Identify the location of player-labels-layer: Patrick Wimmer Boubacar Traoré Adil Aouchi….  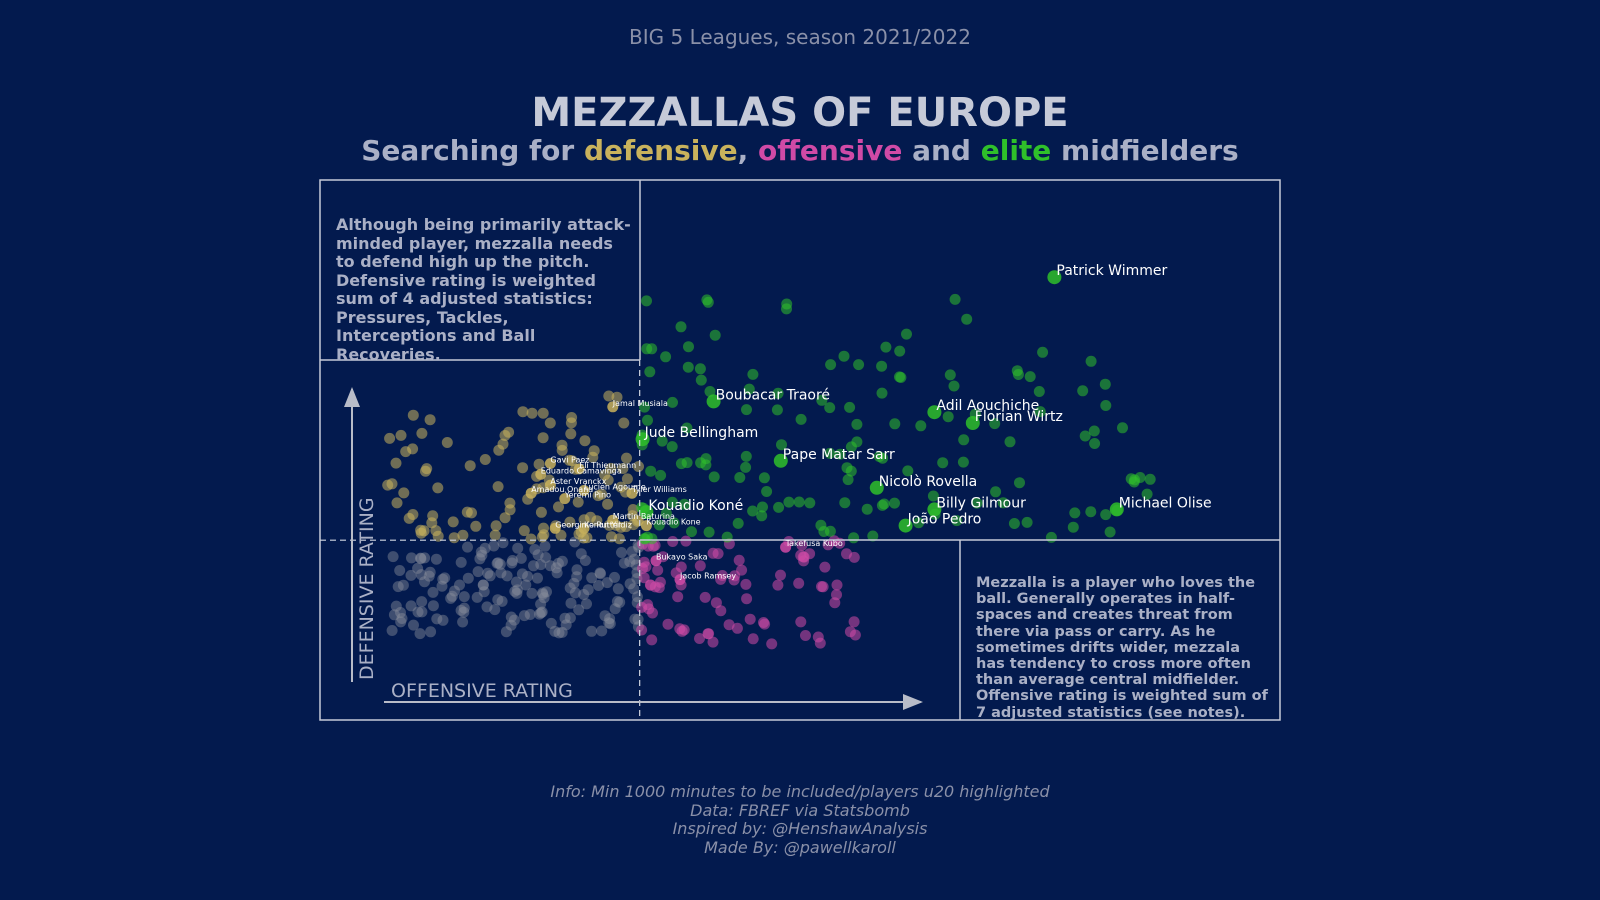
(871, 421).